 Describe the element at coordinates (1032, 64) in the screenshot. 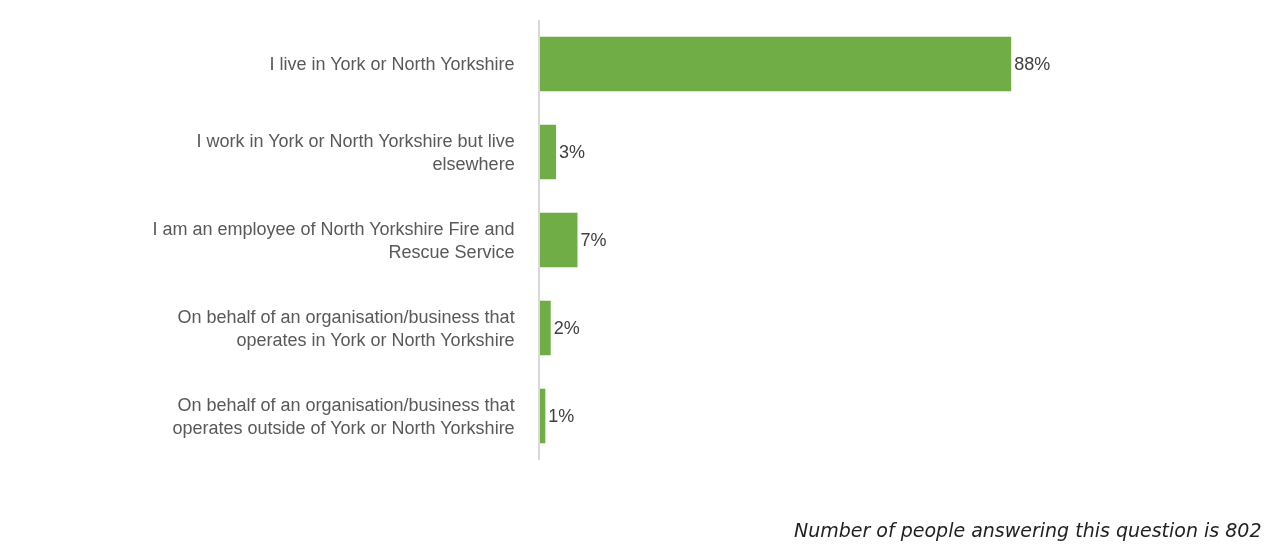

I see `data-label: 88%` at that location.